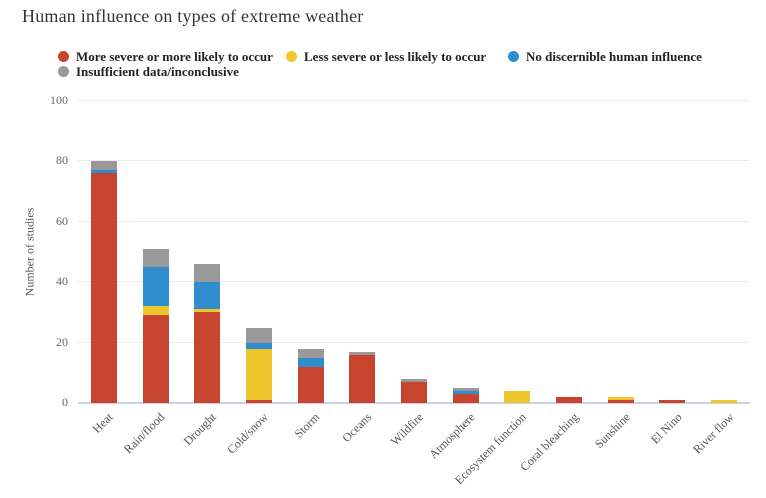 The width and height of the screenshot is (766, 498). I want to click on bar-slot-wildfire, so click(414, 252).